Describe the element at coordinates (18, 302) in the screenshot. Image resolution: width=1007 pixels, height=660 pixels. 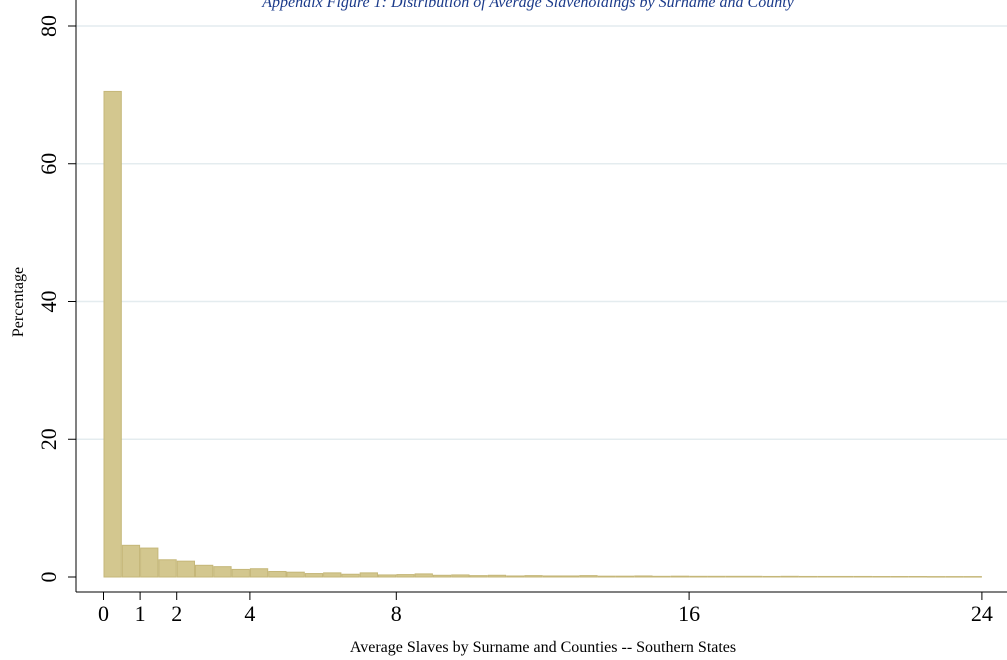
I see `y-axis-title: Percentage` at that location.